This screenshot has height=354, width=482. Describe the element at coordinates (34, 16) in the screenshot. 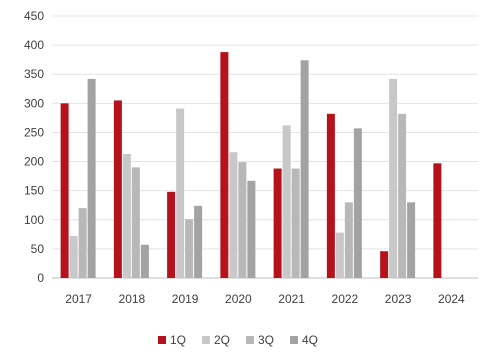

I see `y-tick-label: 450` at that location.